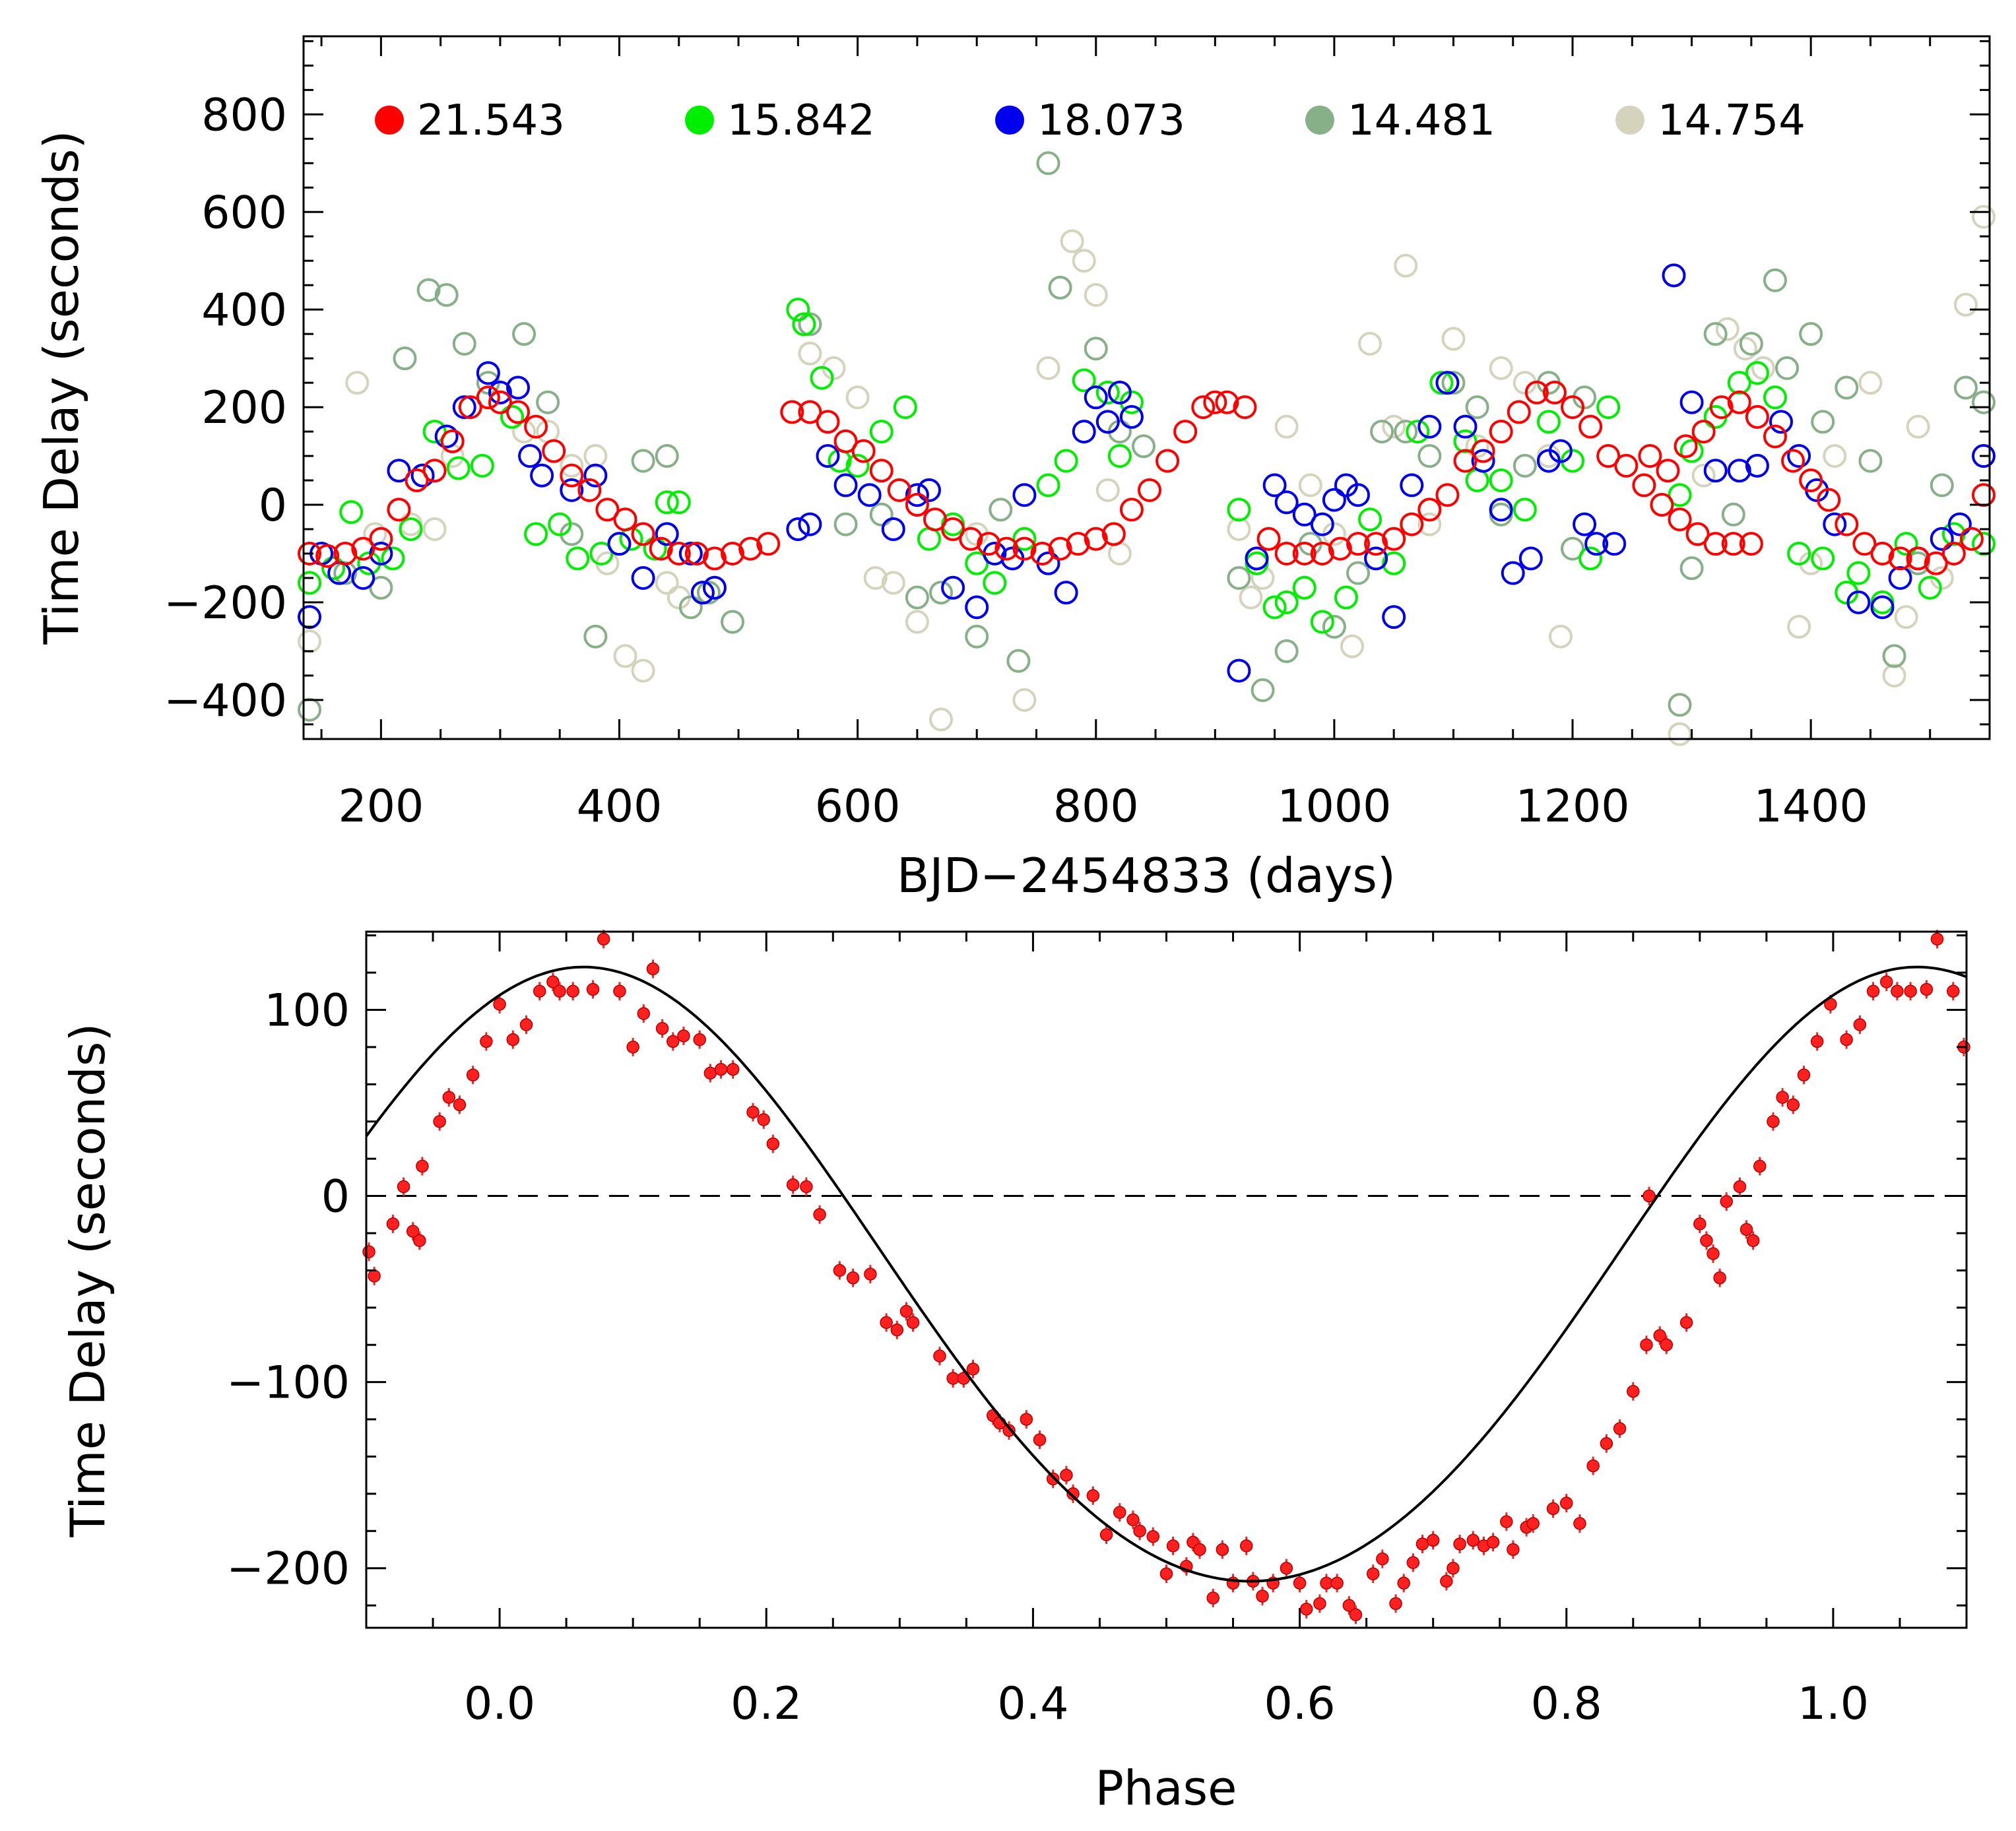 Image resolution: width=2016 pixels, height=1831 pixels. What do you see at coordinates (335, 1197) in the screenshot?
I see `y-tick-label: 0` at bounding box center [335, 1197].